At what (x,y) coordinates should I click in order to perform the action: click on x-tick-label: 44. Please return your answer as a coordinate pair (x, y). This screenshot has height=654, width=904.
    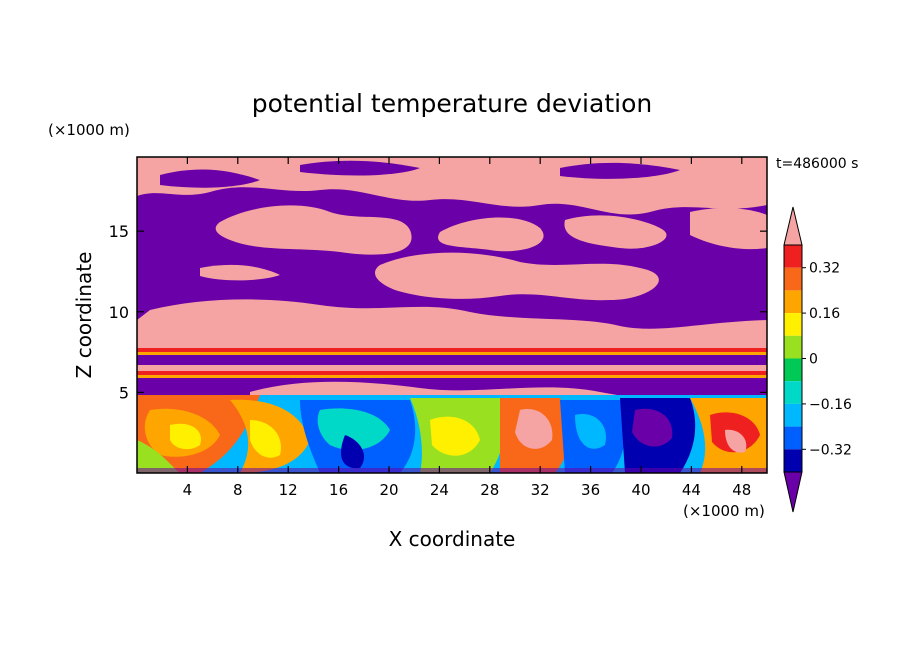
    Looking at the image, I should click on (691, 490).